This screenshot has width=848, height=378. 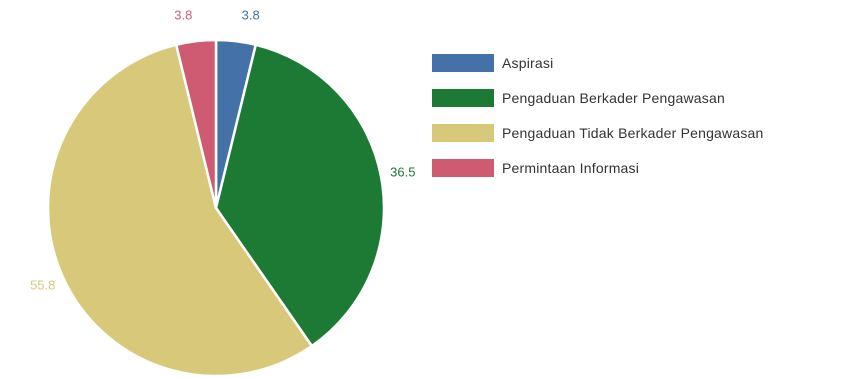 What do you see at coordinates (528, 63) in the screenshot?
I see `legend-label: Aspirasi` at bounding box center [528, 63].